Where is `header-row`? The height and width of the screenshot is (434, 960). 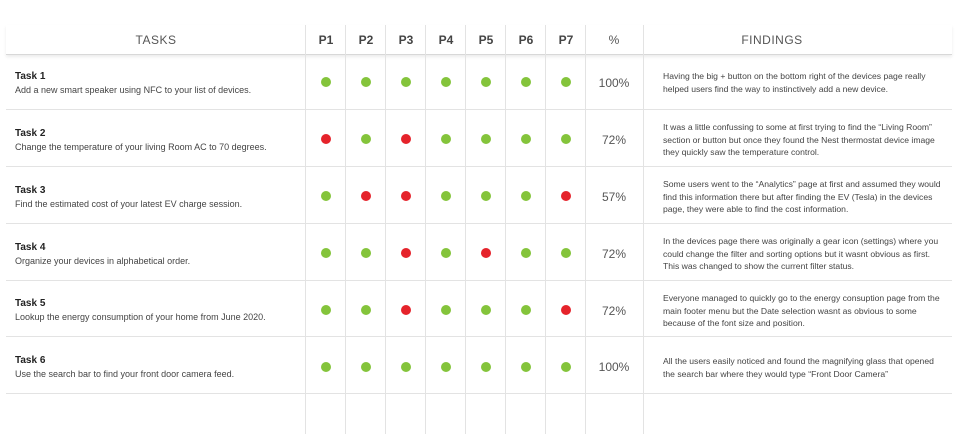 header-row is located at coordinates (479, 40).